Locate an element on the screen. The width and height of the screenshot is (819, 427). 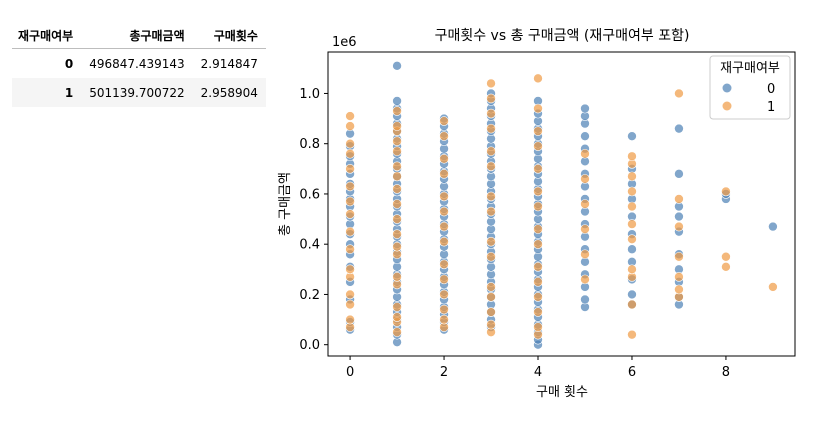
x-tick-label: 2 is located at coordinates (444, 372).